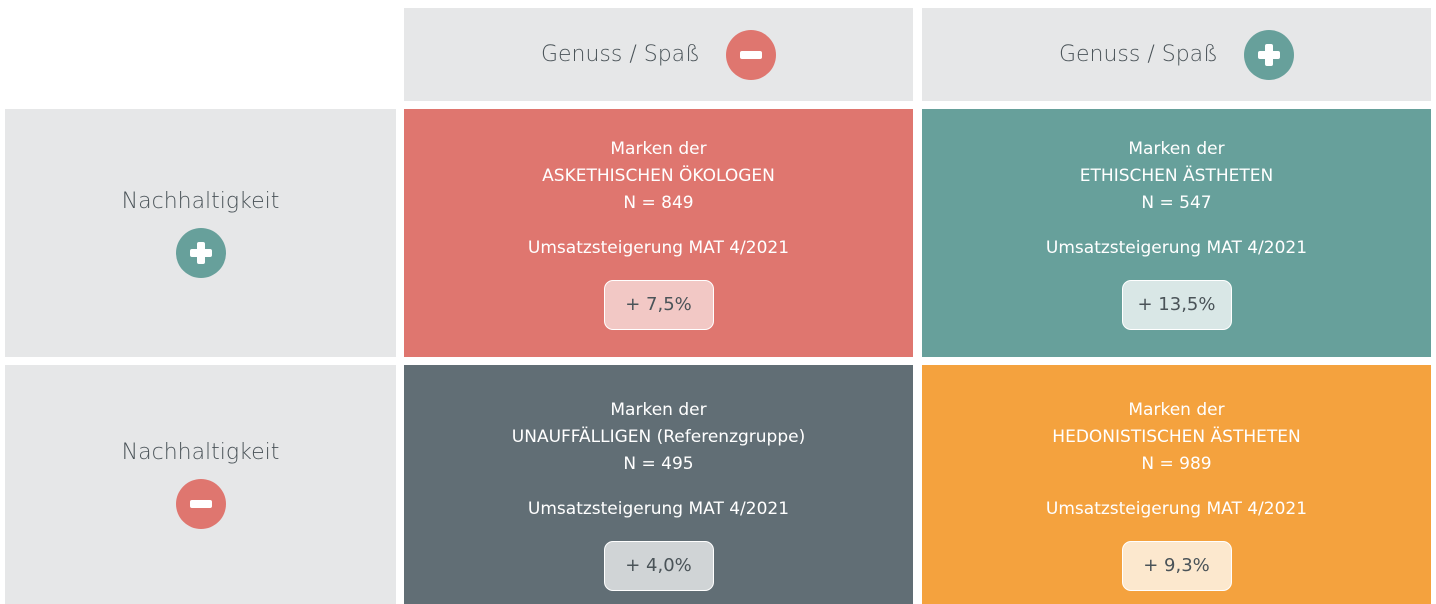 Image resolution: width=1436 pixels, height=604 pixels. Describe the element at coordinates (658, 305) in the screenshot. I see `cell-value-badge: + 7,5%` at that location.